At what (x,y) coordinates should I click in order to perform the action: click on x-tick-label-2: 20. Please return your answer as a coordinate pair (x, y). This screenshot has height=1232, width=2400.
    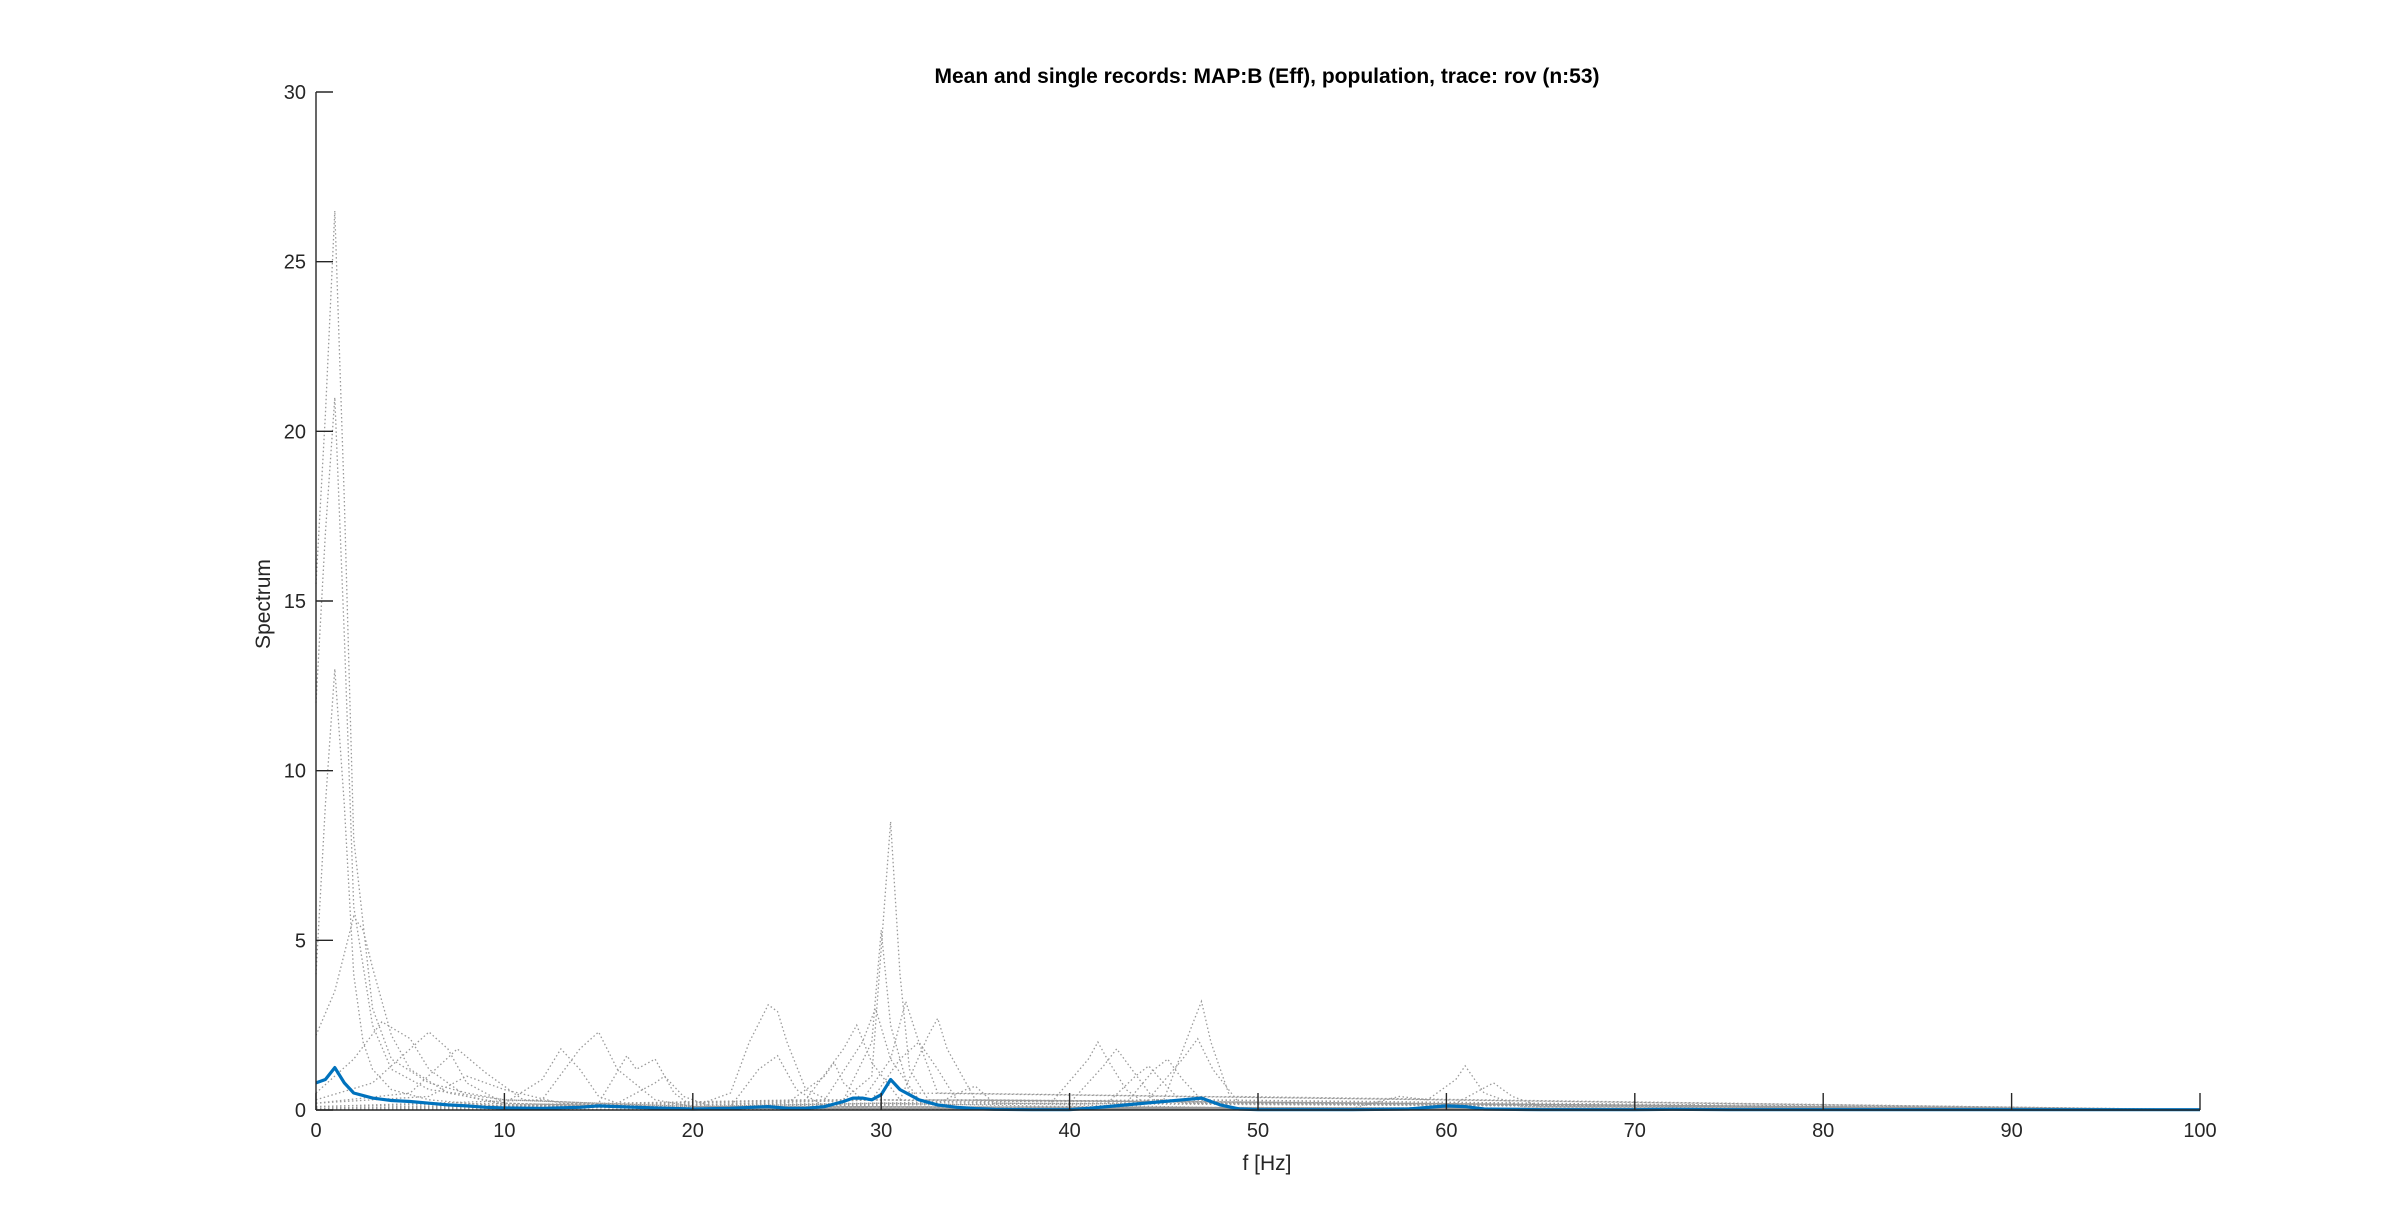
    Looking at the image, I should click on (693, 1131).